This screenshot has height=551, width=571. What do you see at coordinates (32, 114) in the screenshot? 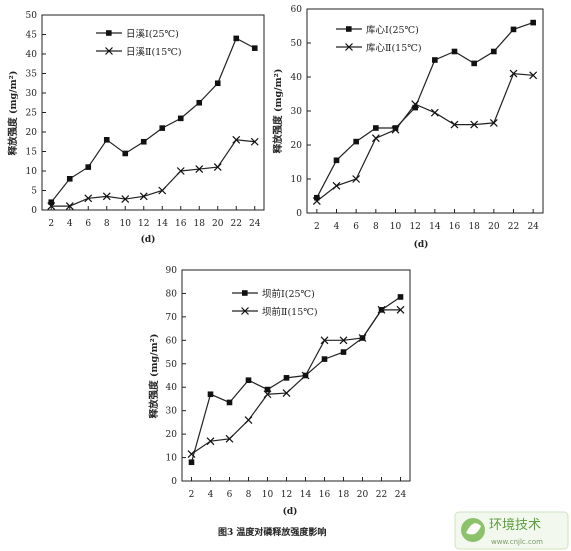
I see `y-tick-label: 25` at bounding box center [32, 114].